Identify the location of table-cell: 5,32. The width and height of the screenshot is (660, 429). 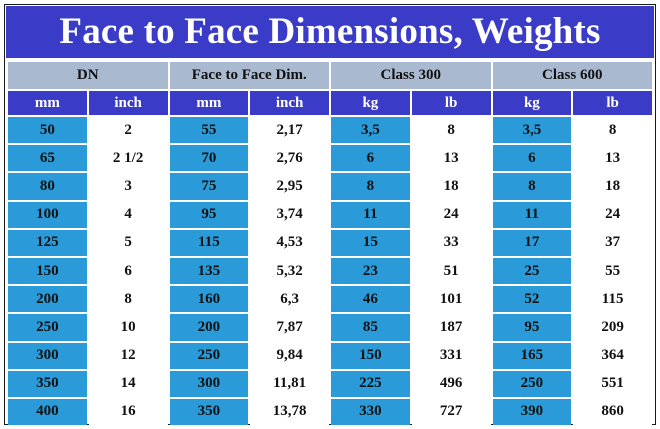
(289, 271).